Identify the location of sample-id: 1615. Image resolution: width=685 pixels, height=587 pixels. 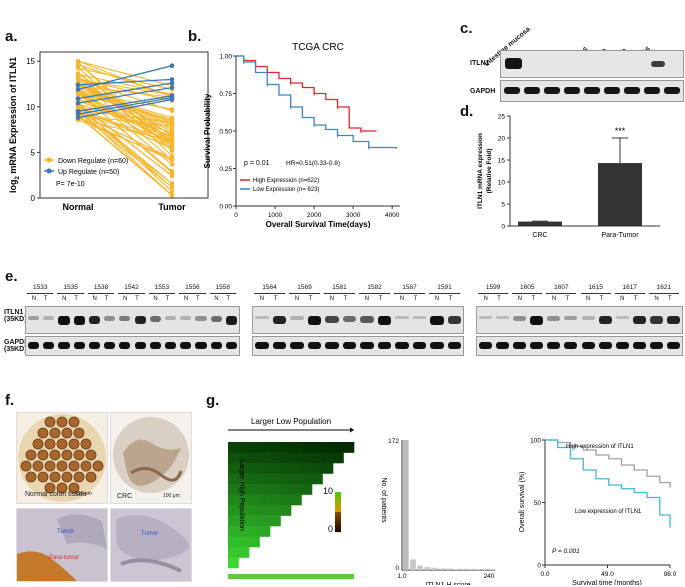
(595, 287).